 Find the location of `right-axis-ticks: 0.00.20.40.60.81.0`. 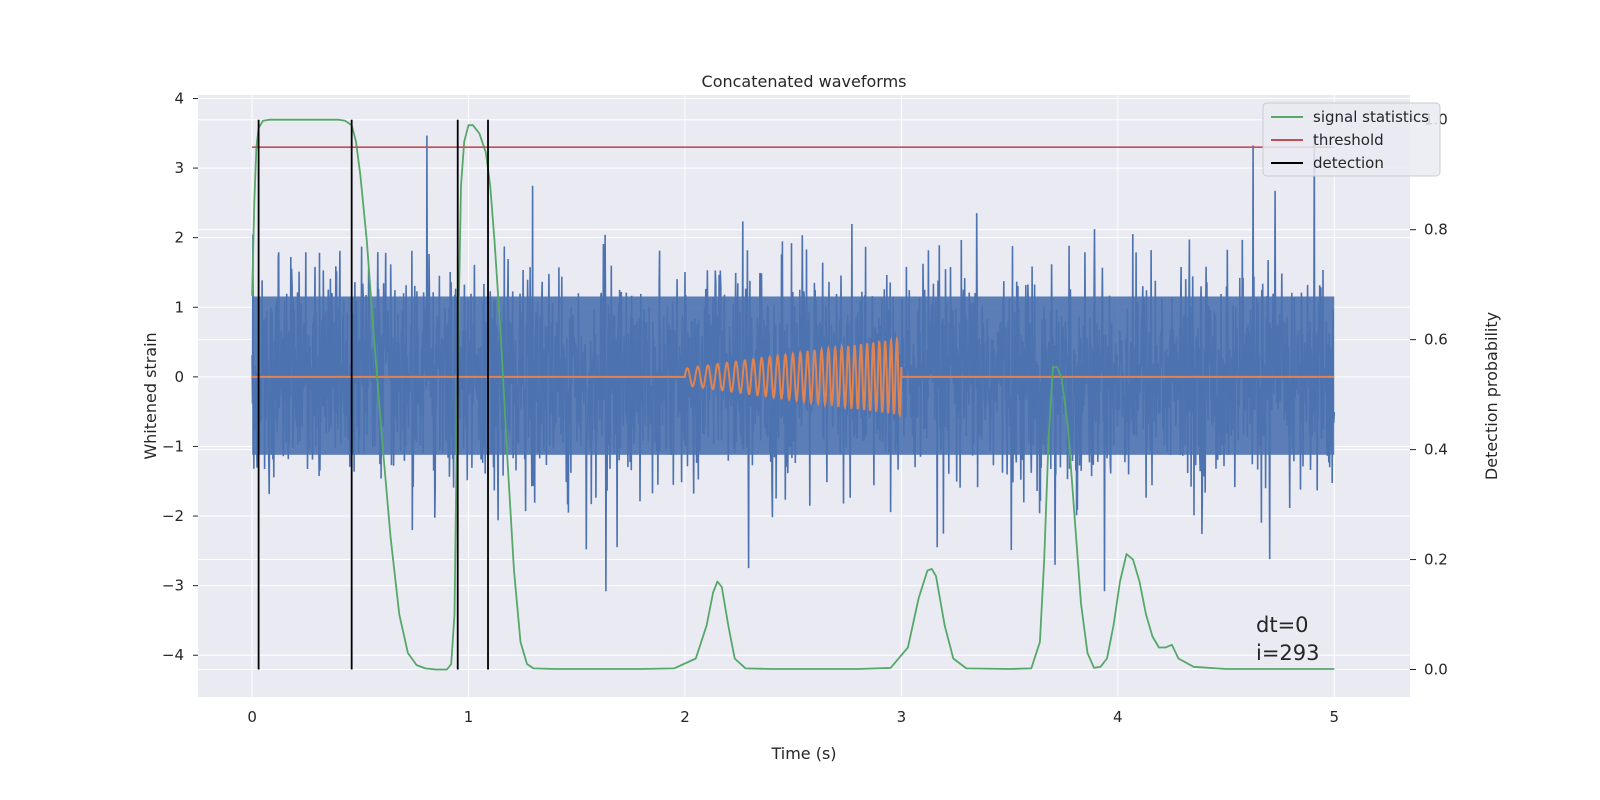

right-axis-ticks: 0.00.20.40.60.81.0 is located at coordinates (1429, 395).